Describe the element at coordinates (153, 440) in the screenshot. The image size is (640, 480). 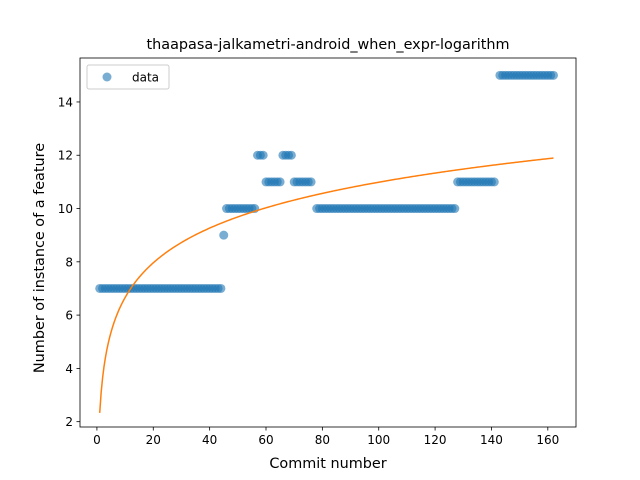
I see `x-tick-label: 20` at that location.